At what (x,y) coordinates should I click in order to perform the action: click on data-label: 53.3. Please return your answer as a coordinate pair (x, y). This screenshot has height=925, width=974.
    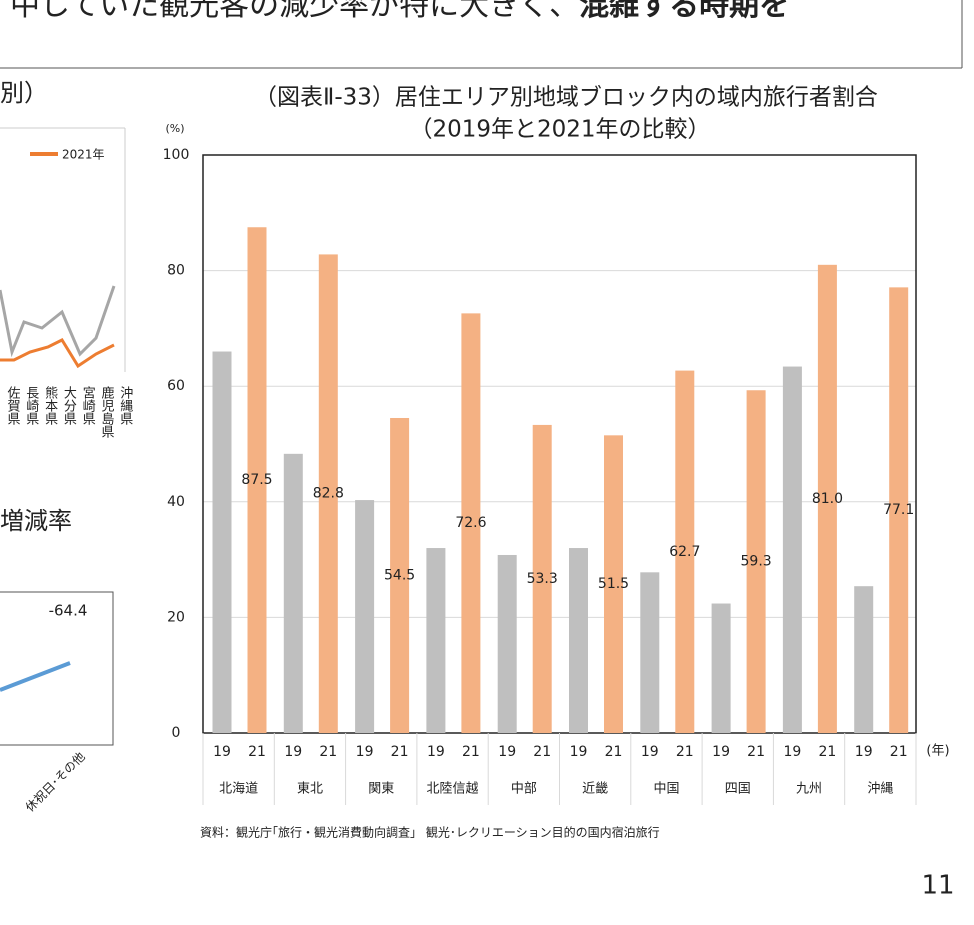
    Looking at the image, I should click on (542, 579).